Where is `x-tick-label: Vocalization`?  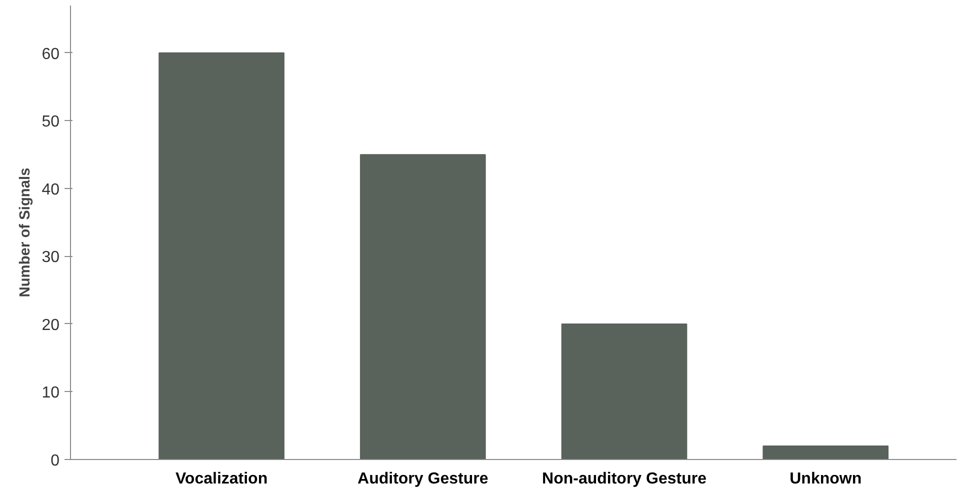 x-tick-label: Vocalization is located at coordinates (221, 479).